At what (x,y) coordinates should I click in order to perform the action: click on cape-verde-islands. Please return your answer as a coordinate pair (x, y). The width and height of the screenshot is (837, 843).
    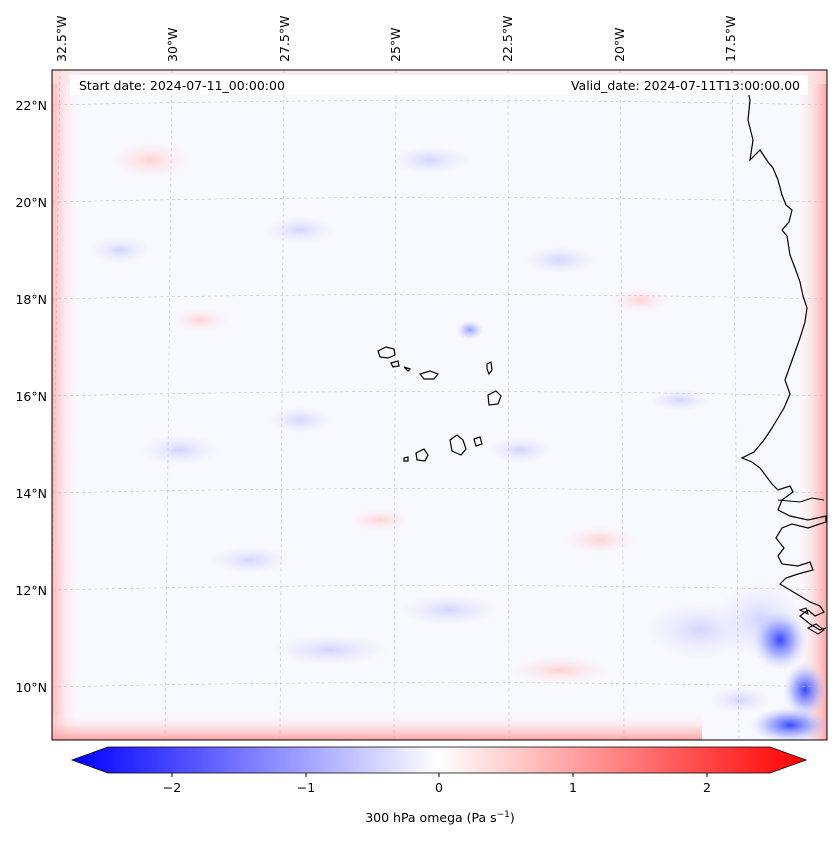
    Looking at the image, I should click on (439, 404).